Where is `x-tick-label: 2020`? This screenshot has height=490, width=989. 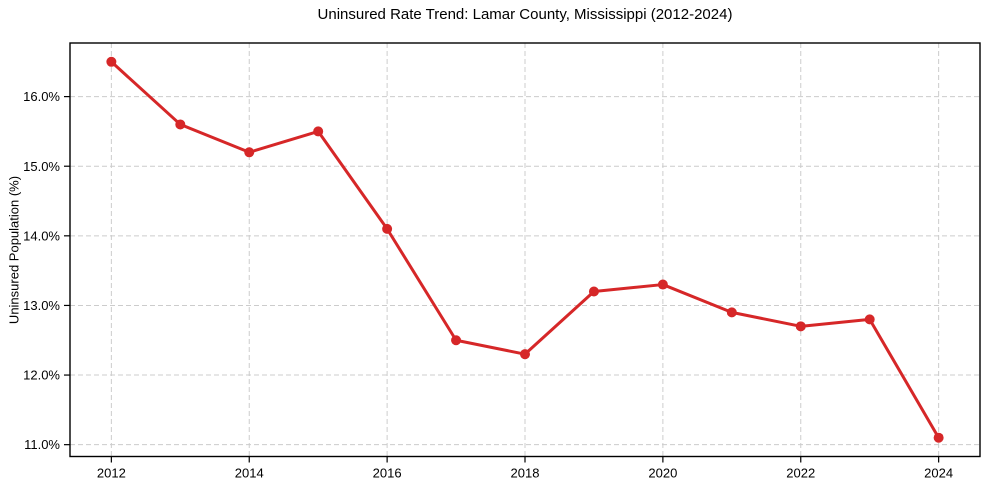
x-tick-label: 2020 is located at coordinates (662, 473).